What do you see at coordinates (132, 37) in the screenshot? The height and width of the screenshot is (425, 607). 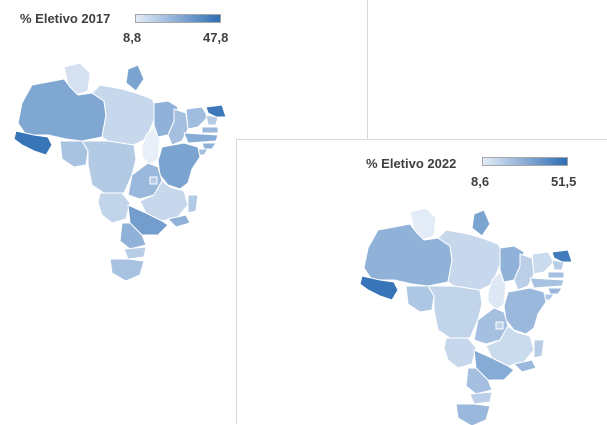 I see `legend-min-label: 8,8` at bounding box center [132, 37].